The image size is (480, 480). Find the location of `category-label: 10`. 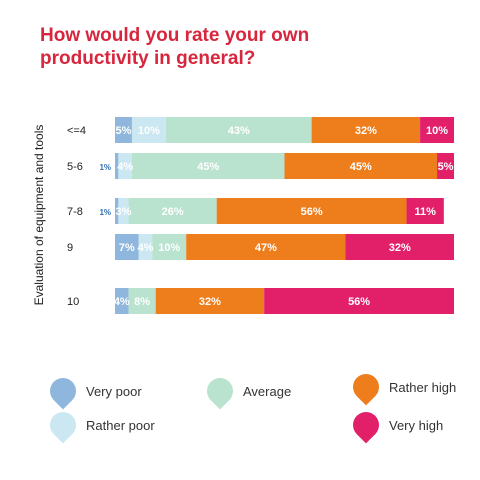

category-label: 10 is located at coordinates (73, 302).